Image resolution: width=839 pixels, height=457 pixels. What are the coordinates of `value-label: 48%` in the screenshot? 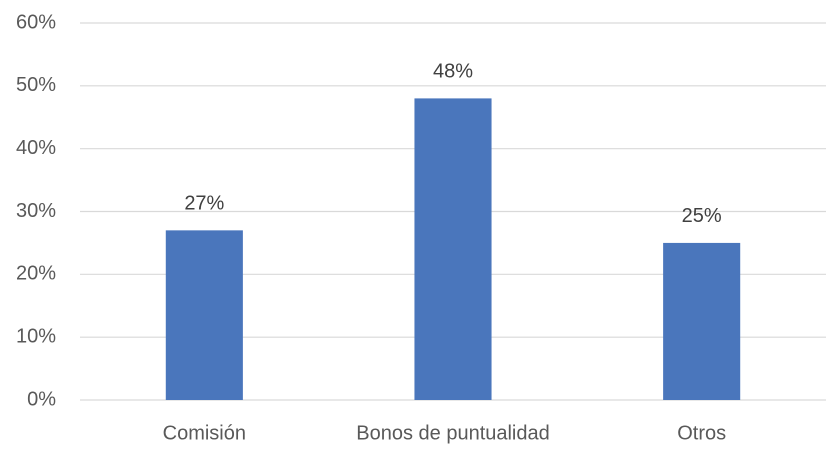 It's located at (453, 72).